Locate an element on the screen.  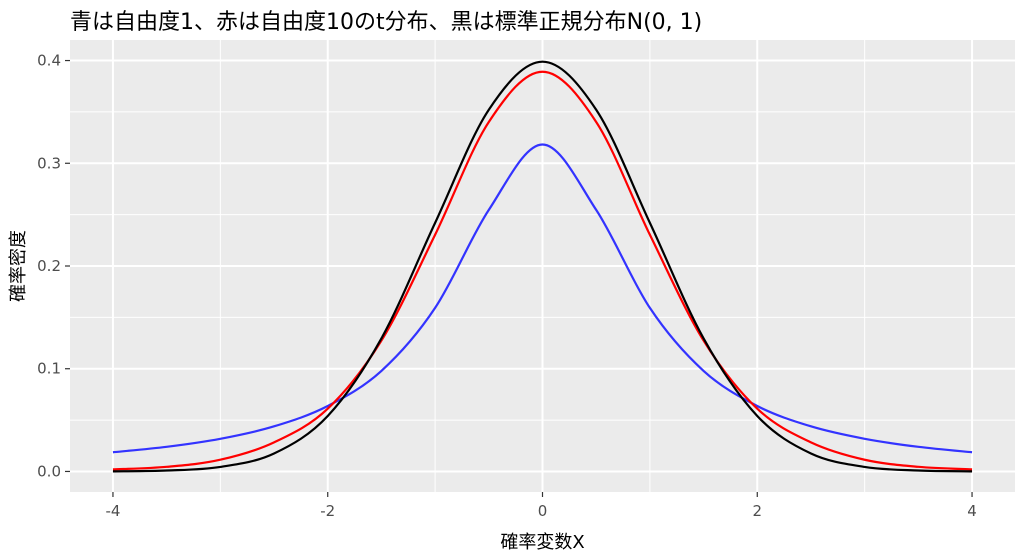
y-tick-label: 0.0 is located at coordinates (49, 471).